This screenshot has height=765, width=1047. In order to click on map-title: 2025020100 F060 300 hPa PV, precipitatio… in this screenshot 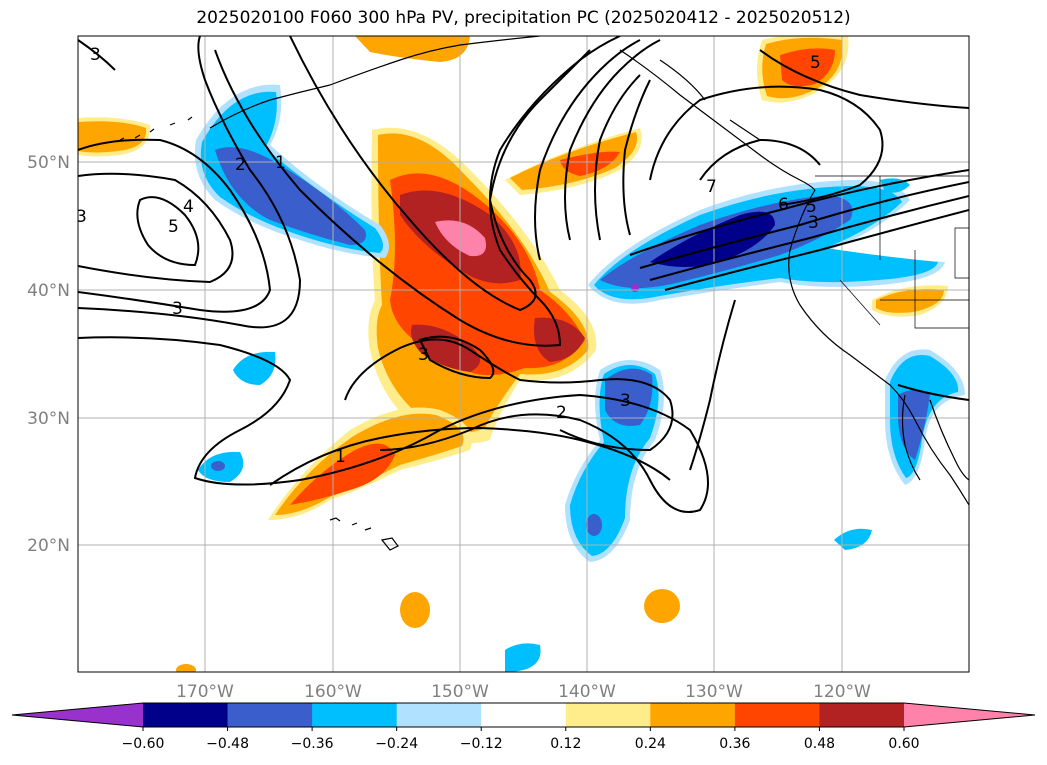, I will do `click(523, 18)`.